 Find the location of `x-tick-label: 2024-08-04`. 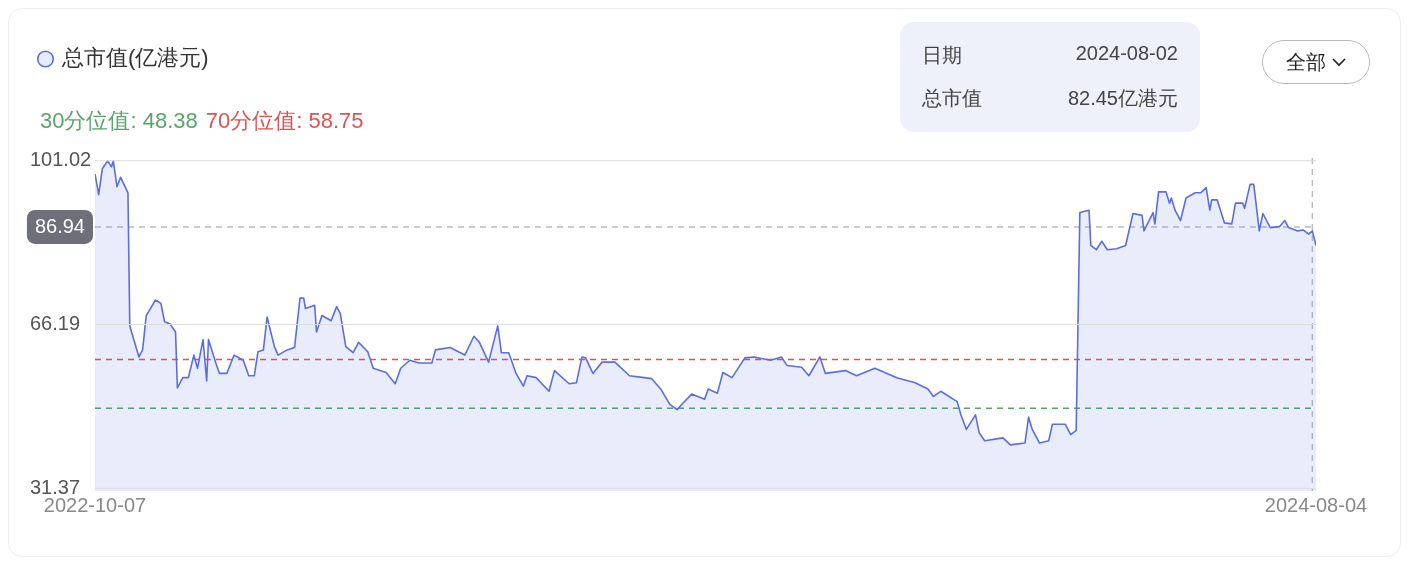

x-tick-label: 2024-08-04 is located at coordinates (1316, 504).